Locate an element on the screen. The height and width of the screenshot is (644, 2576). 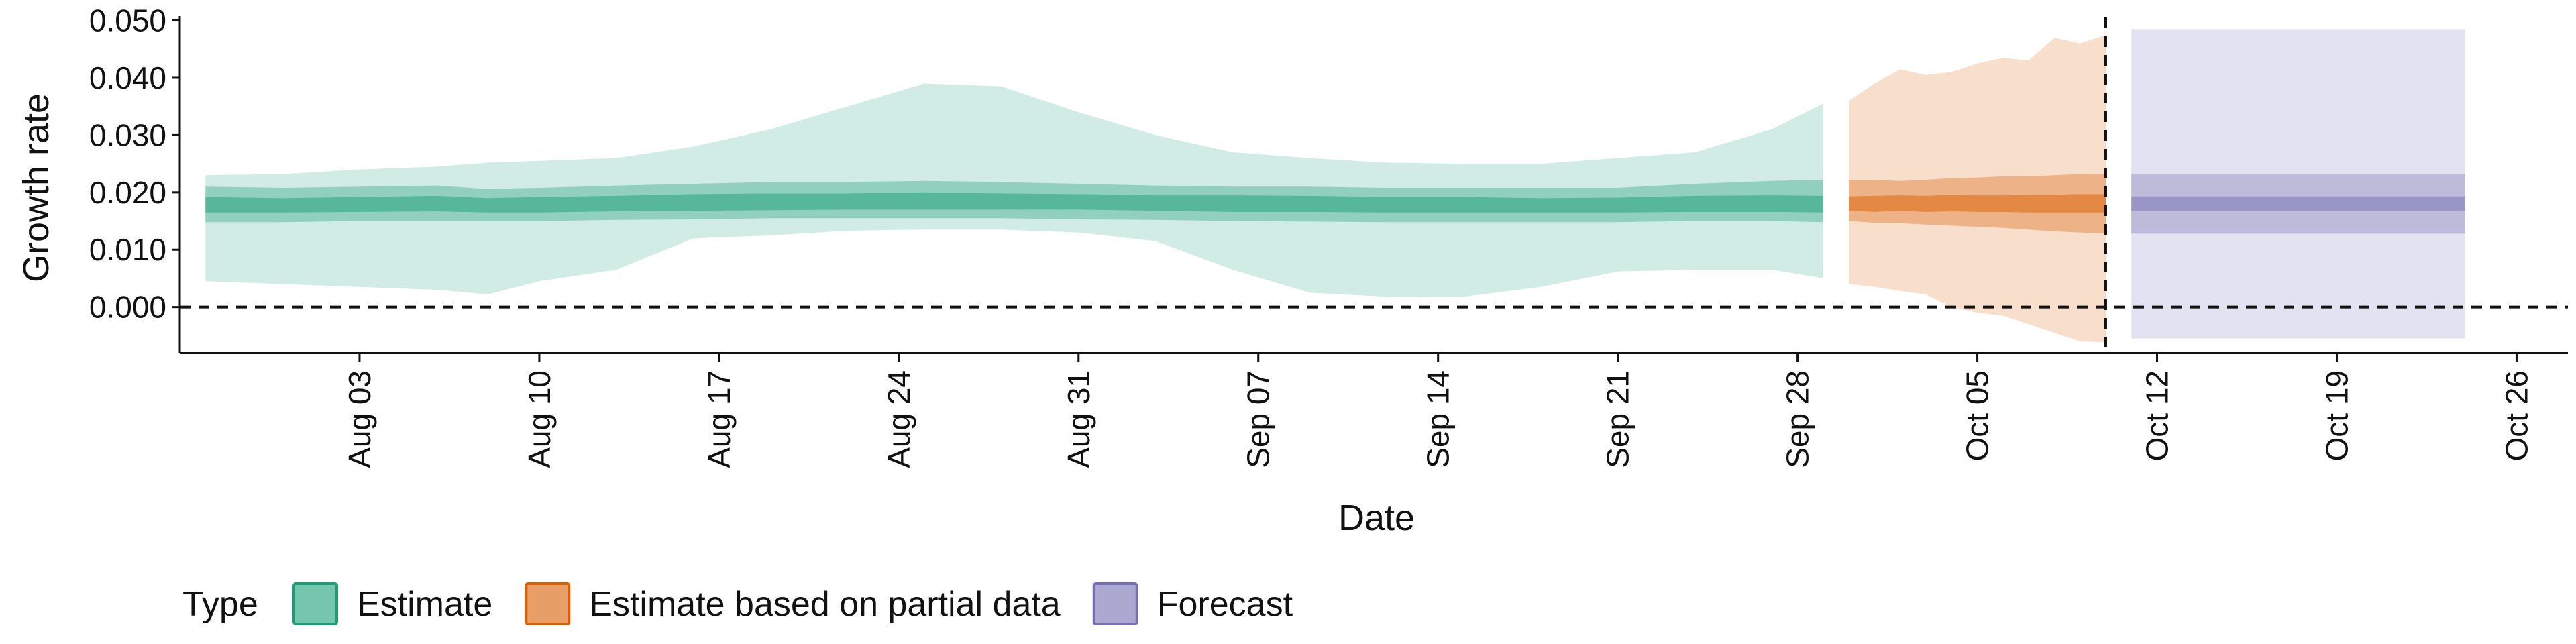
y-tick-label: 0.050 is located at coordinates (127, 20).